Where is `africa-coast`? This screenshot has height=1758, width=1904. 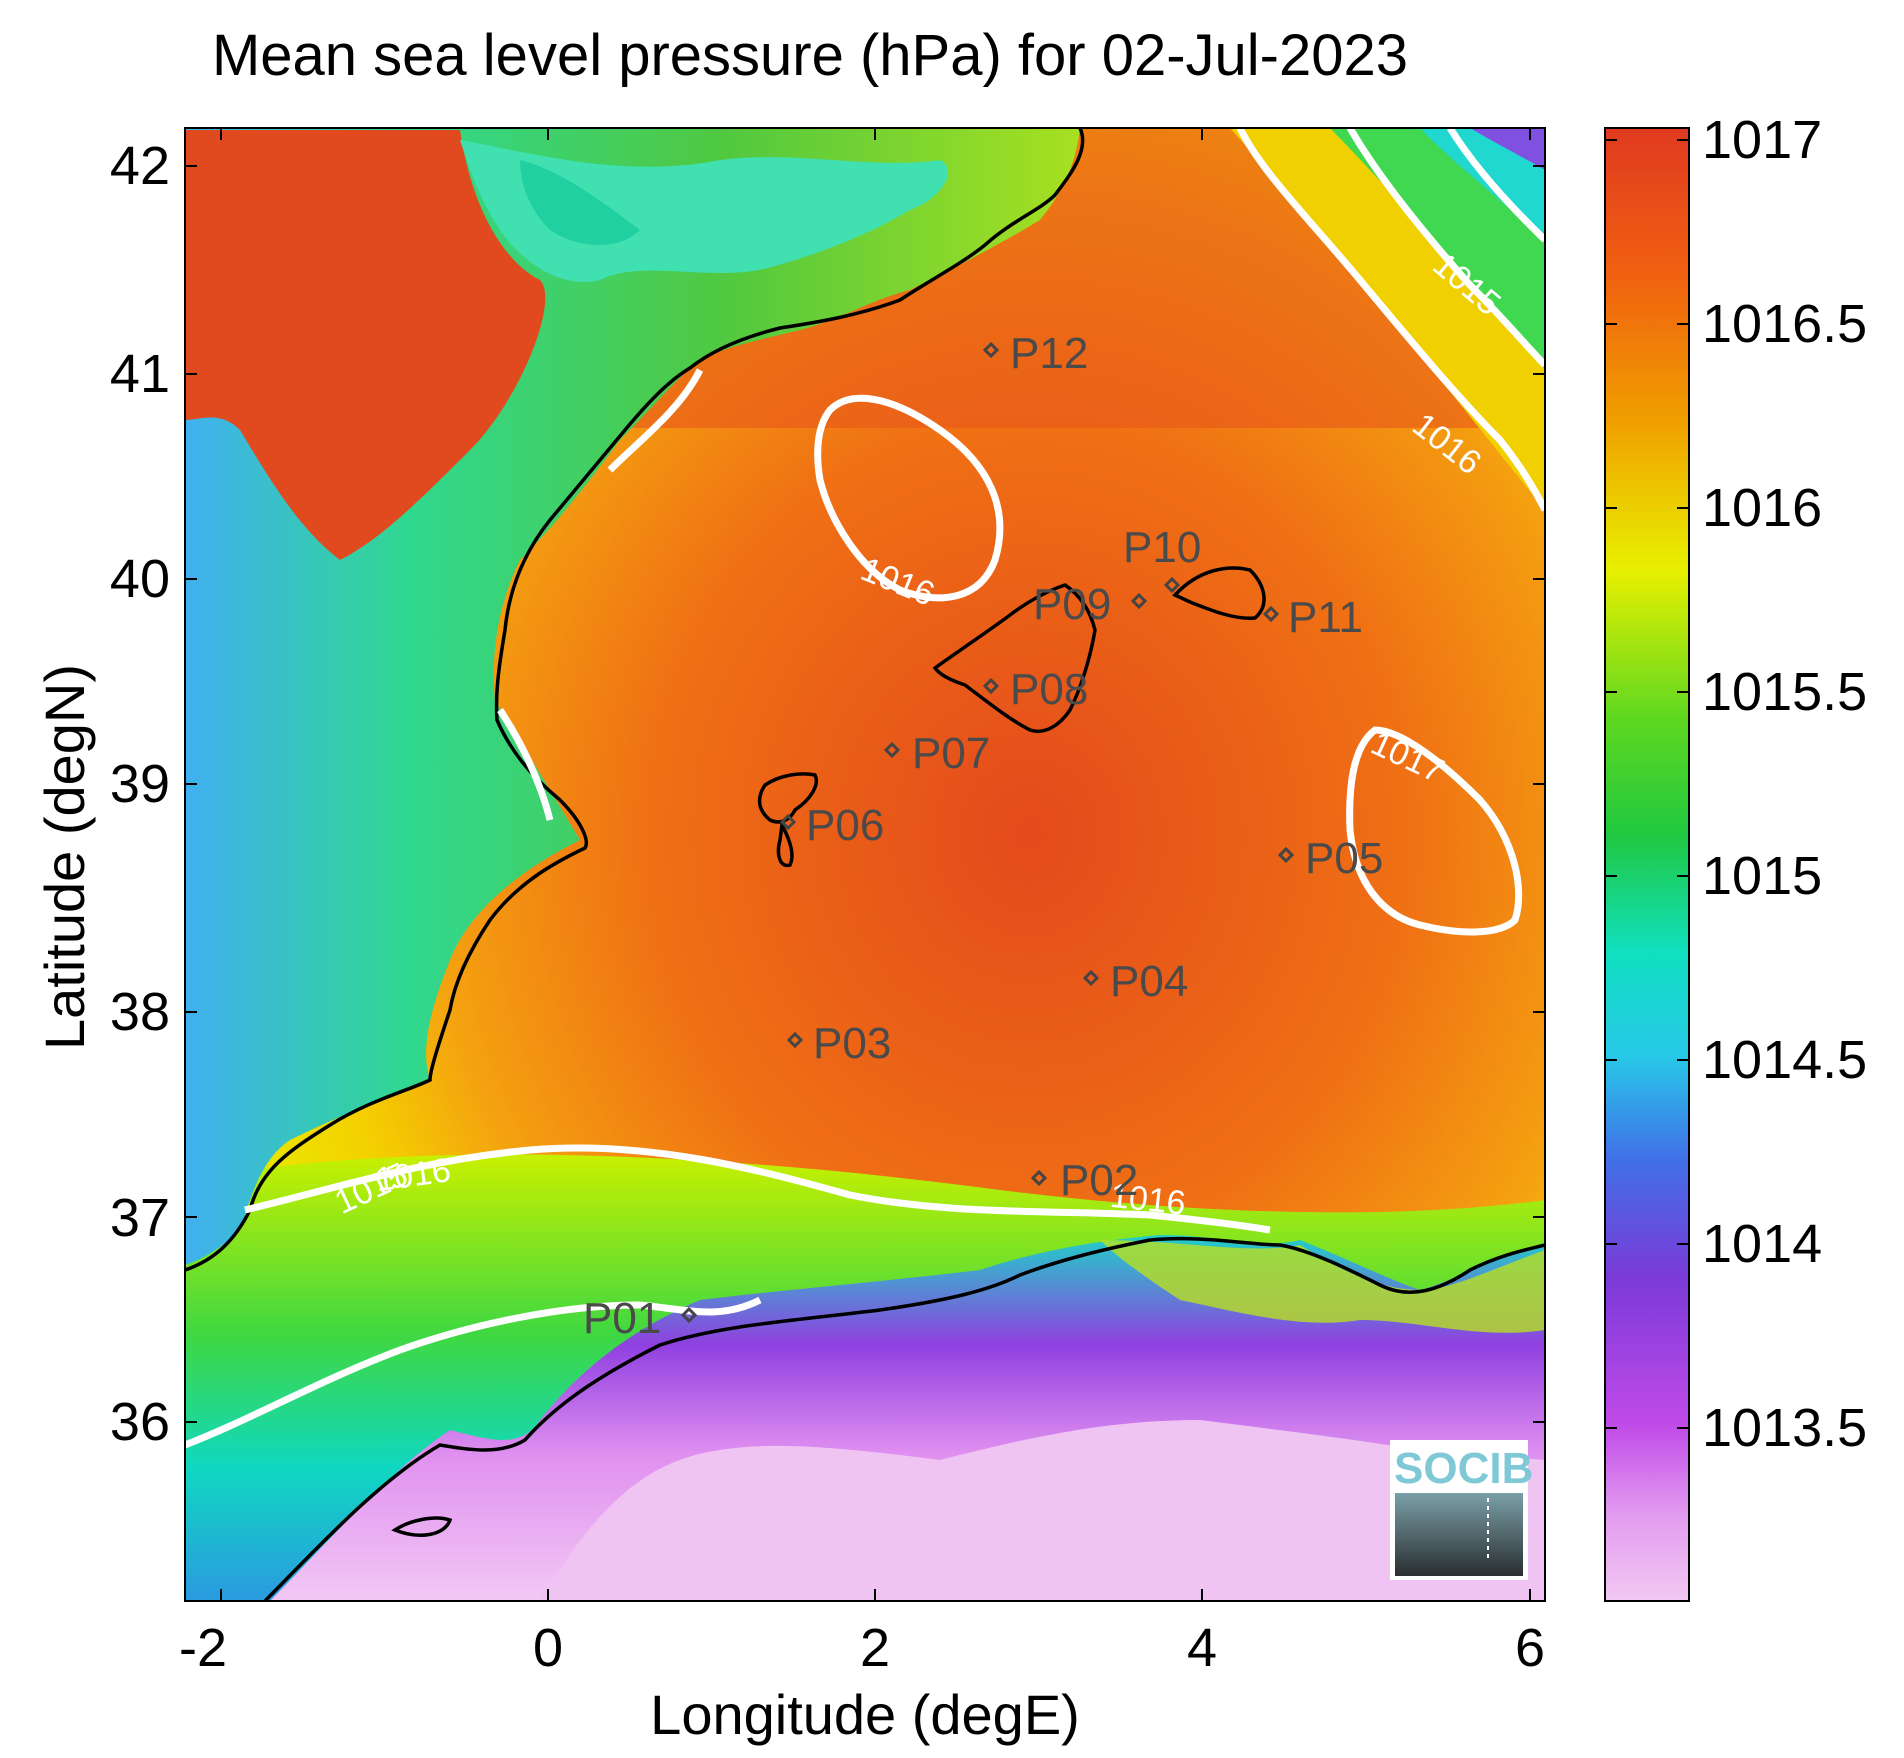 africa-coast is located at coordinates (904, 1418).